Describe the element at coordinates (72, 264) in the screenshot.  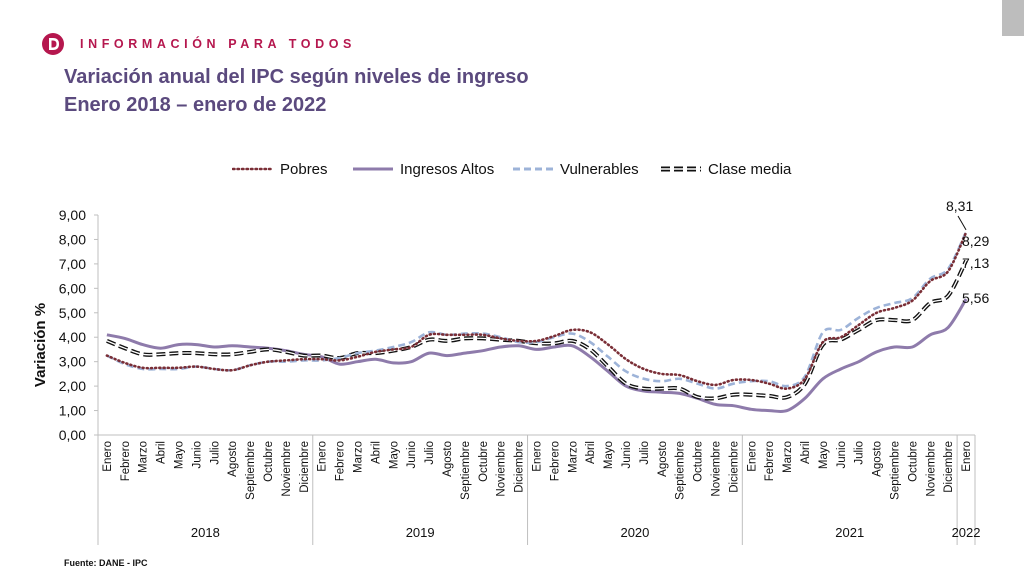
I see `y-tick-label: 7,00` at that location.